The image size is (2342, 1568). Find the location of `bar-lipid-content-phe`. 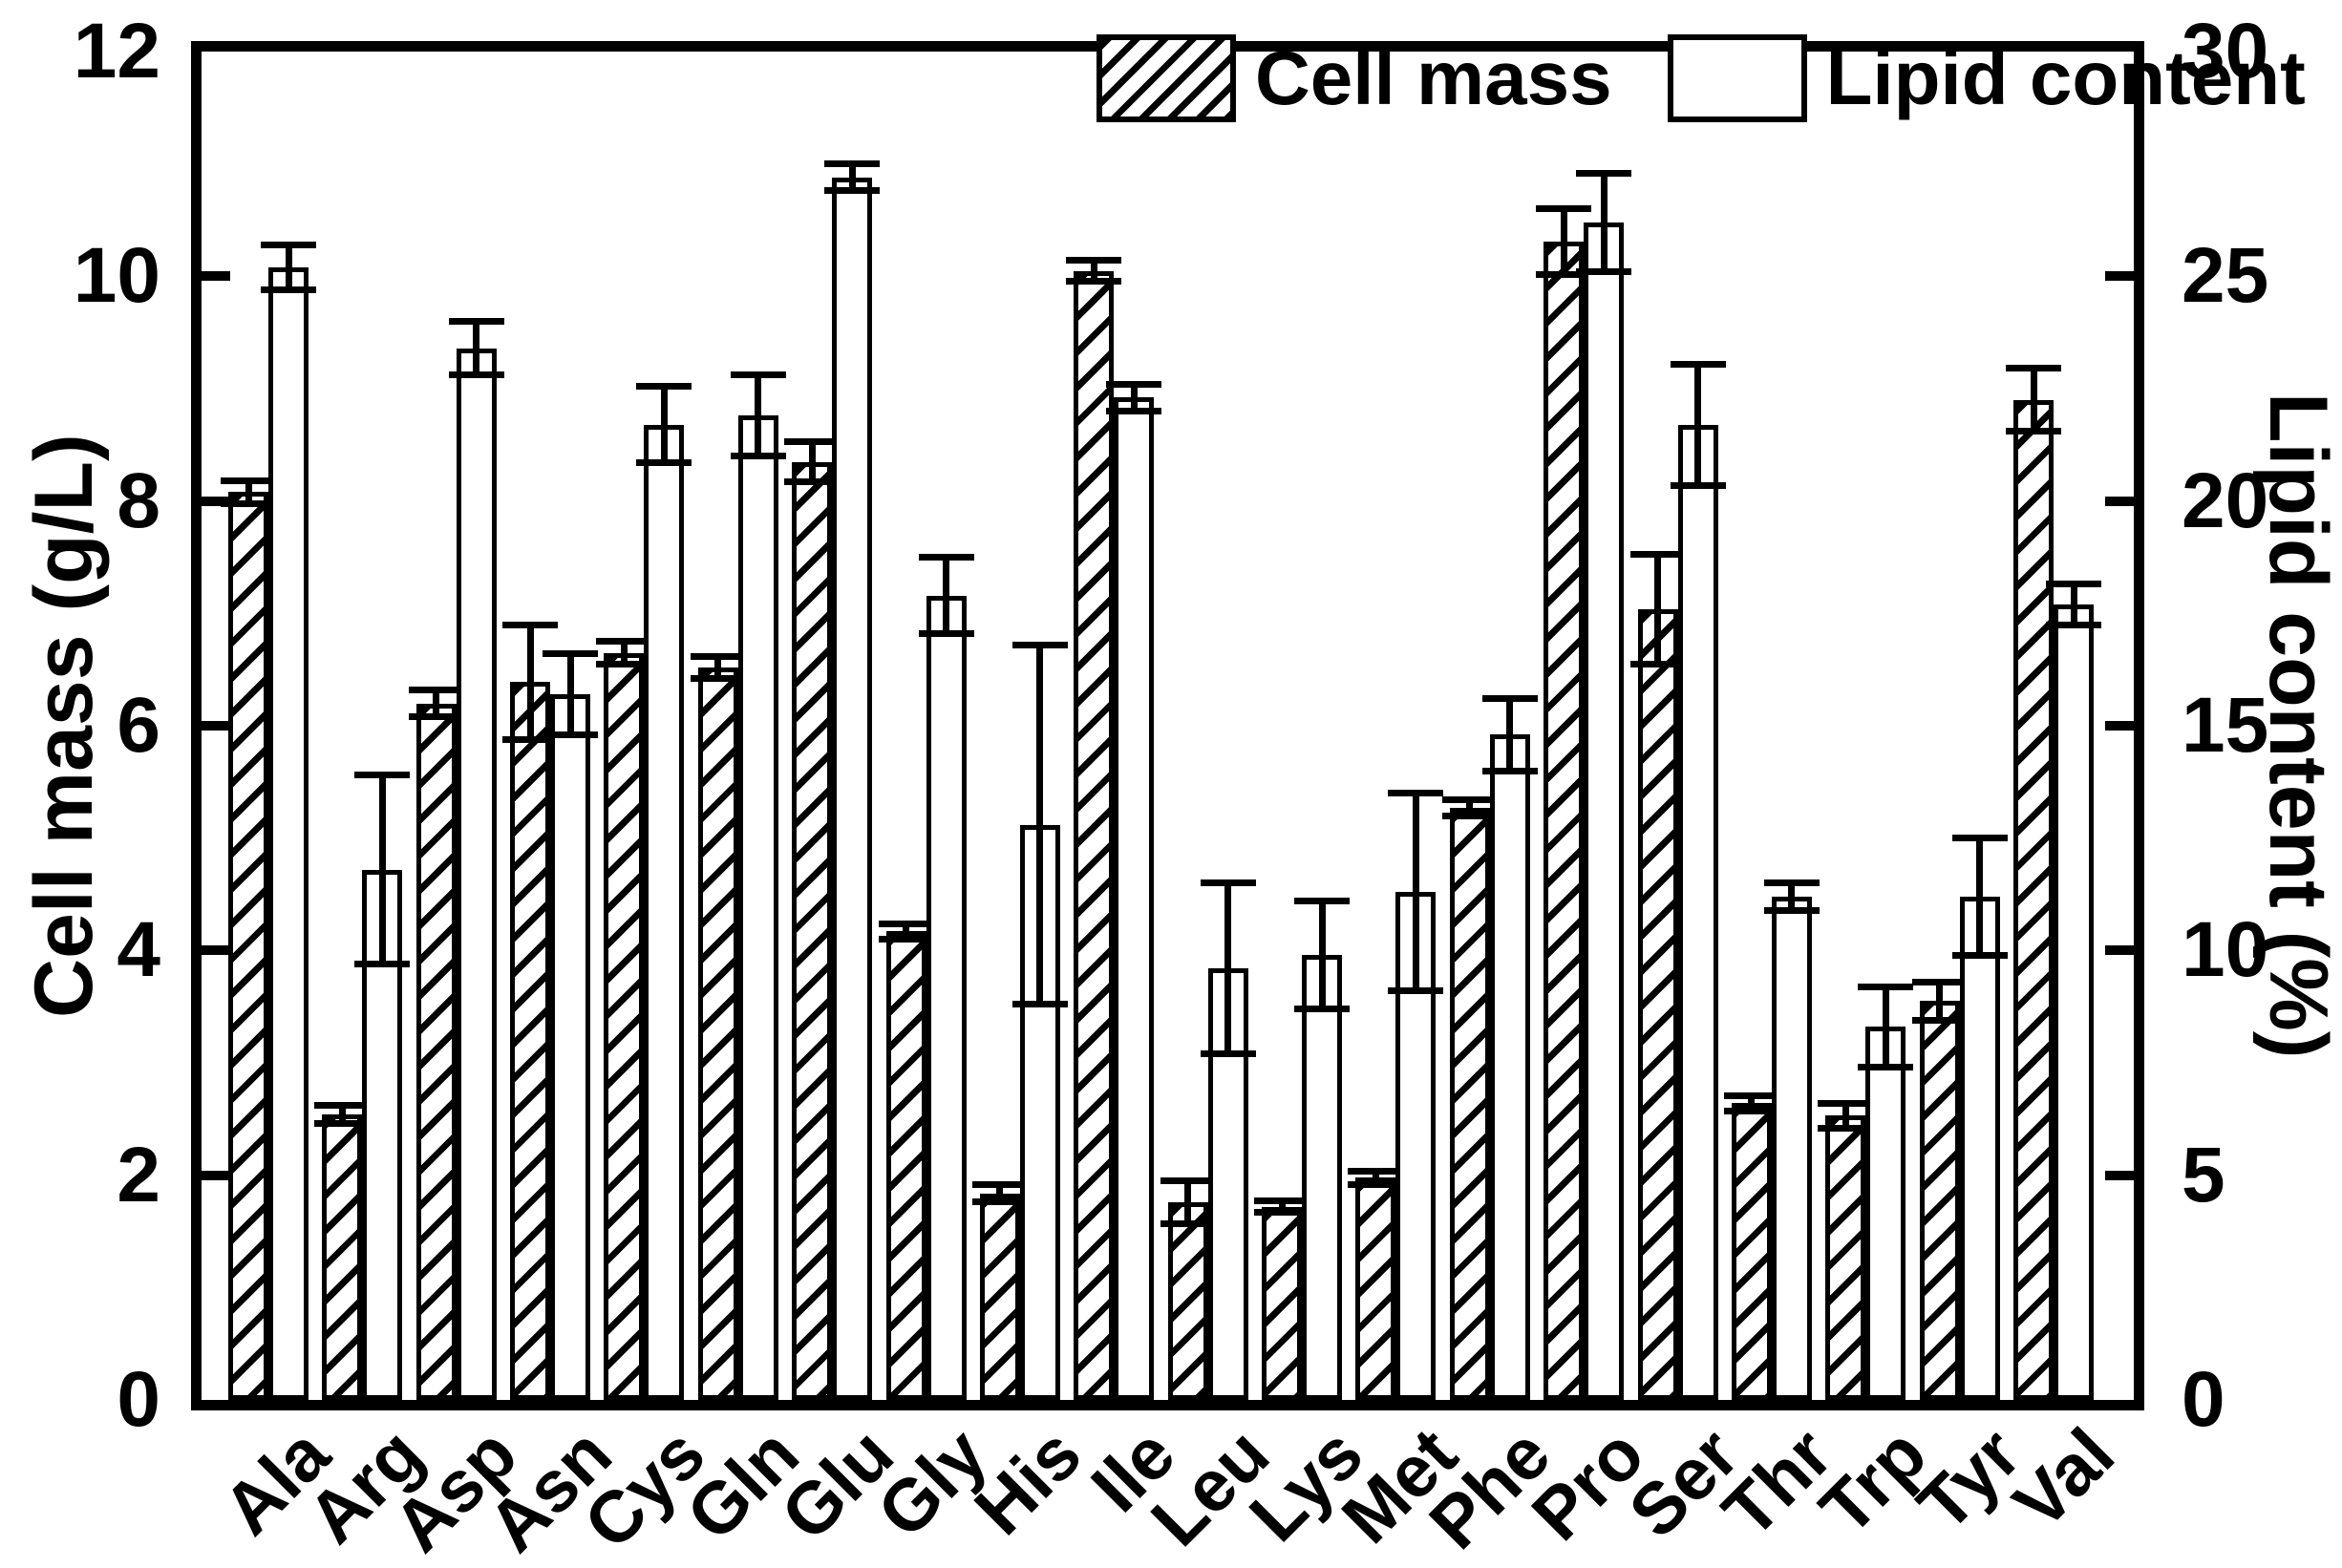

bar-lipid-content-phe is located at coordinates (1509, 1067).